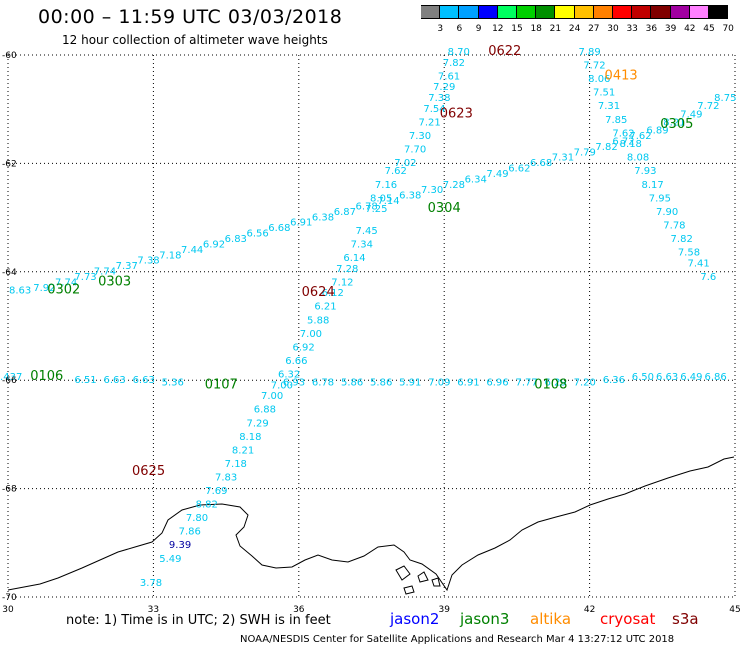 The image size is (740, 650). What do you see at coordinates (623, 141) in the screenshot?
I see `wave-height-value: 6.72` at bounding box center [623, 141].